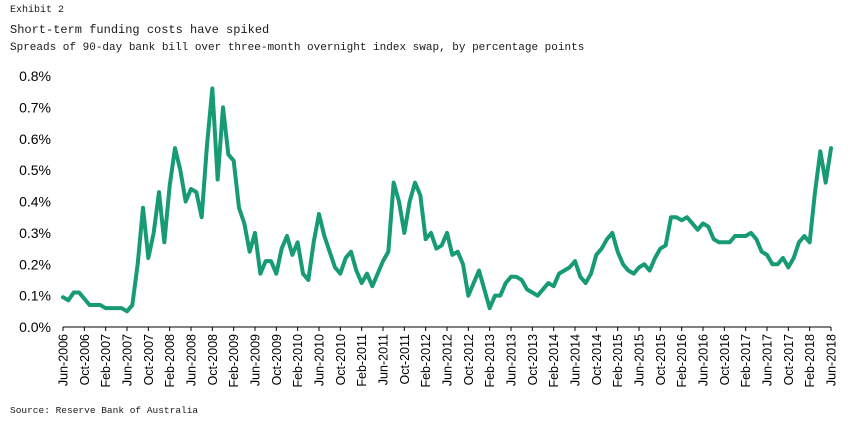 This screenshot has width=862, height=424. Describe the element at coordinates (704, 360) in the screenshot. I see `x-tick-label: Jun-2016` at that location.